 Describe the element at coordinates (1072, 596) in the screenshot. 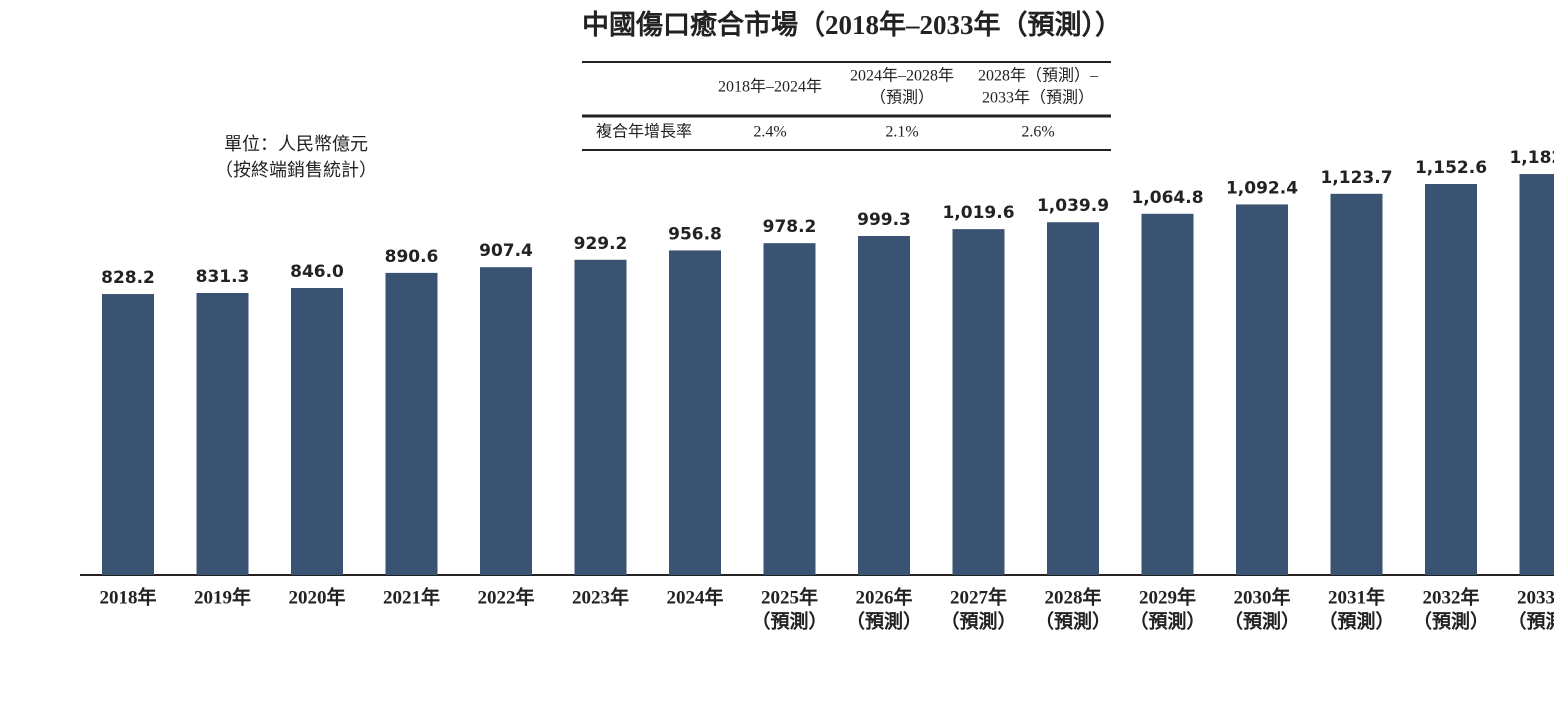

I see `x-tick-label: 2028年` at that location.